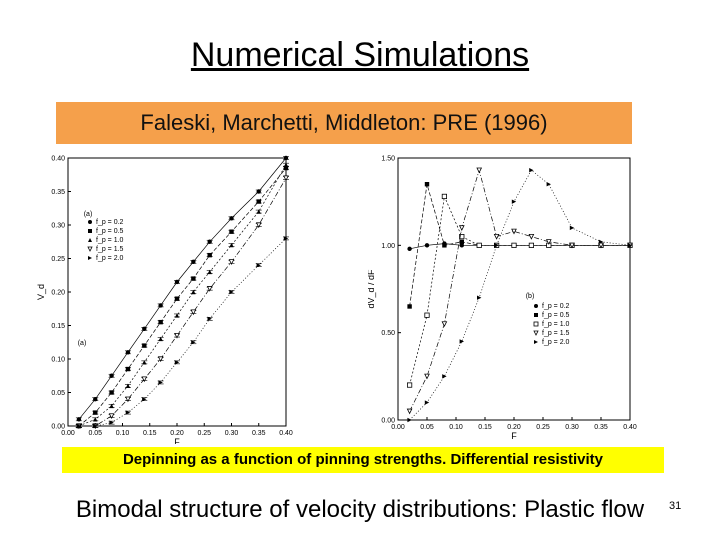 The image size is (720, 540). What do you see at coordinates (530, 296) in the screenshot?
I see `panel-label: (b)` at bounding box center [530, 296].